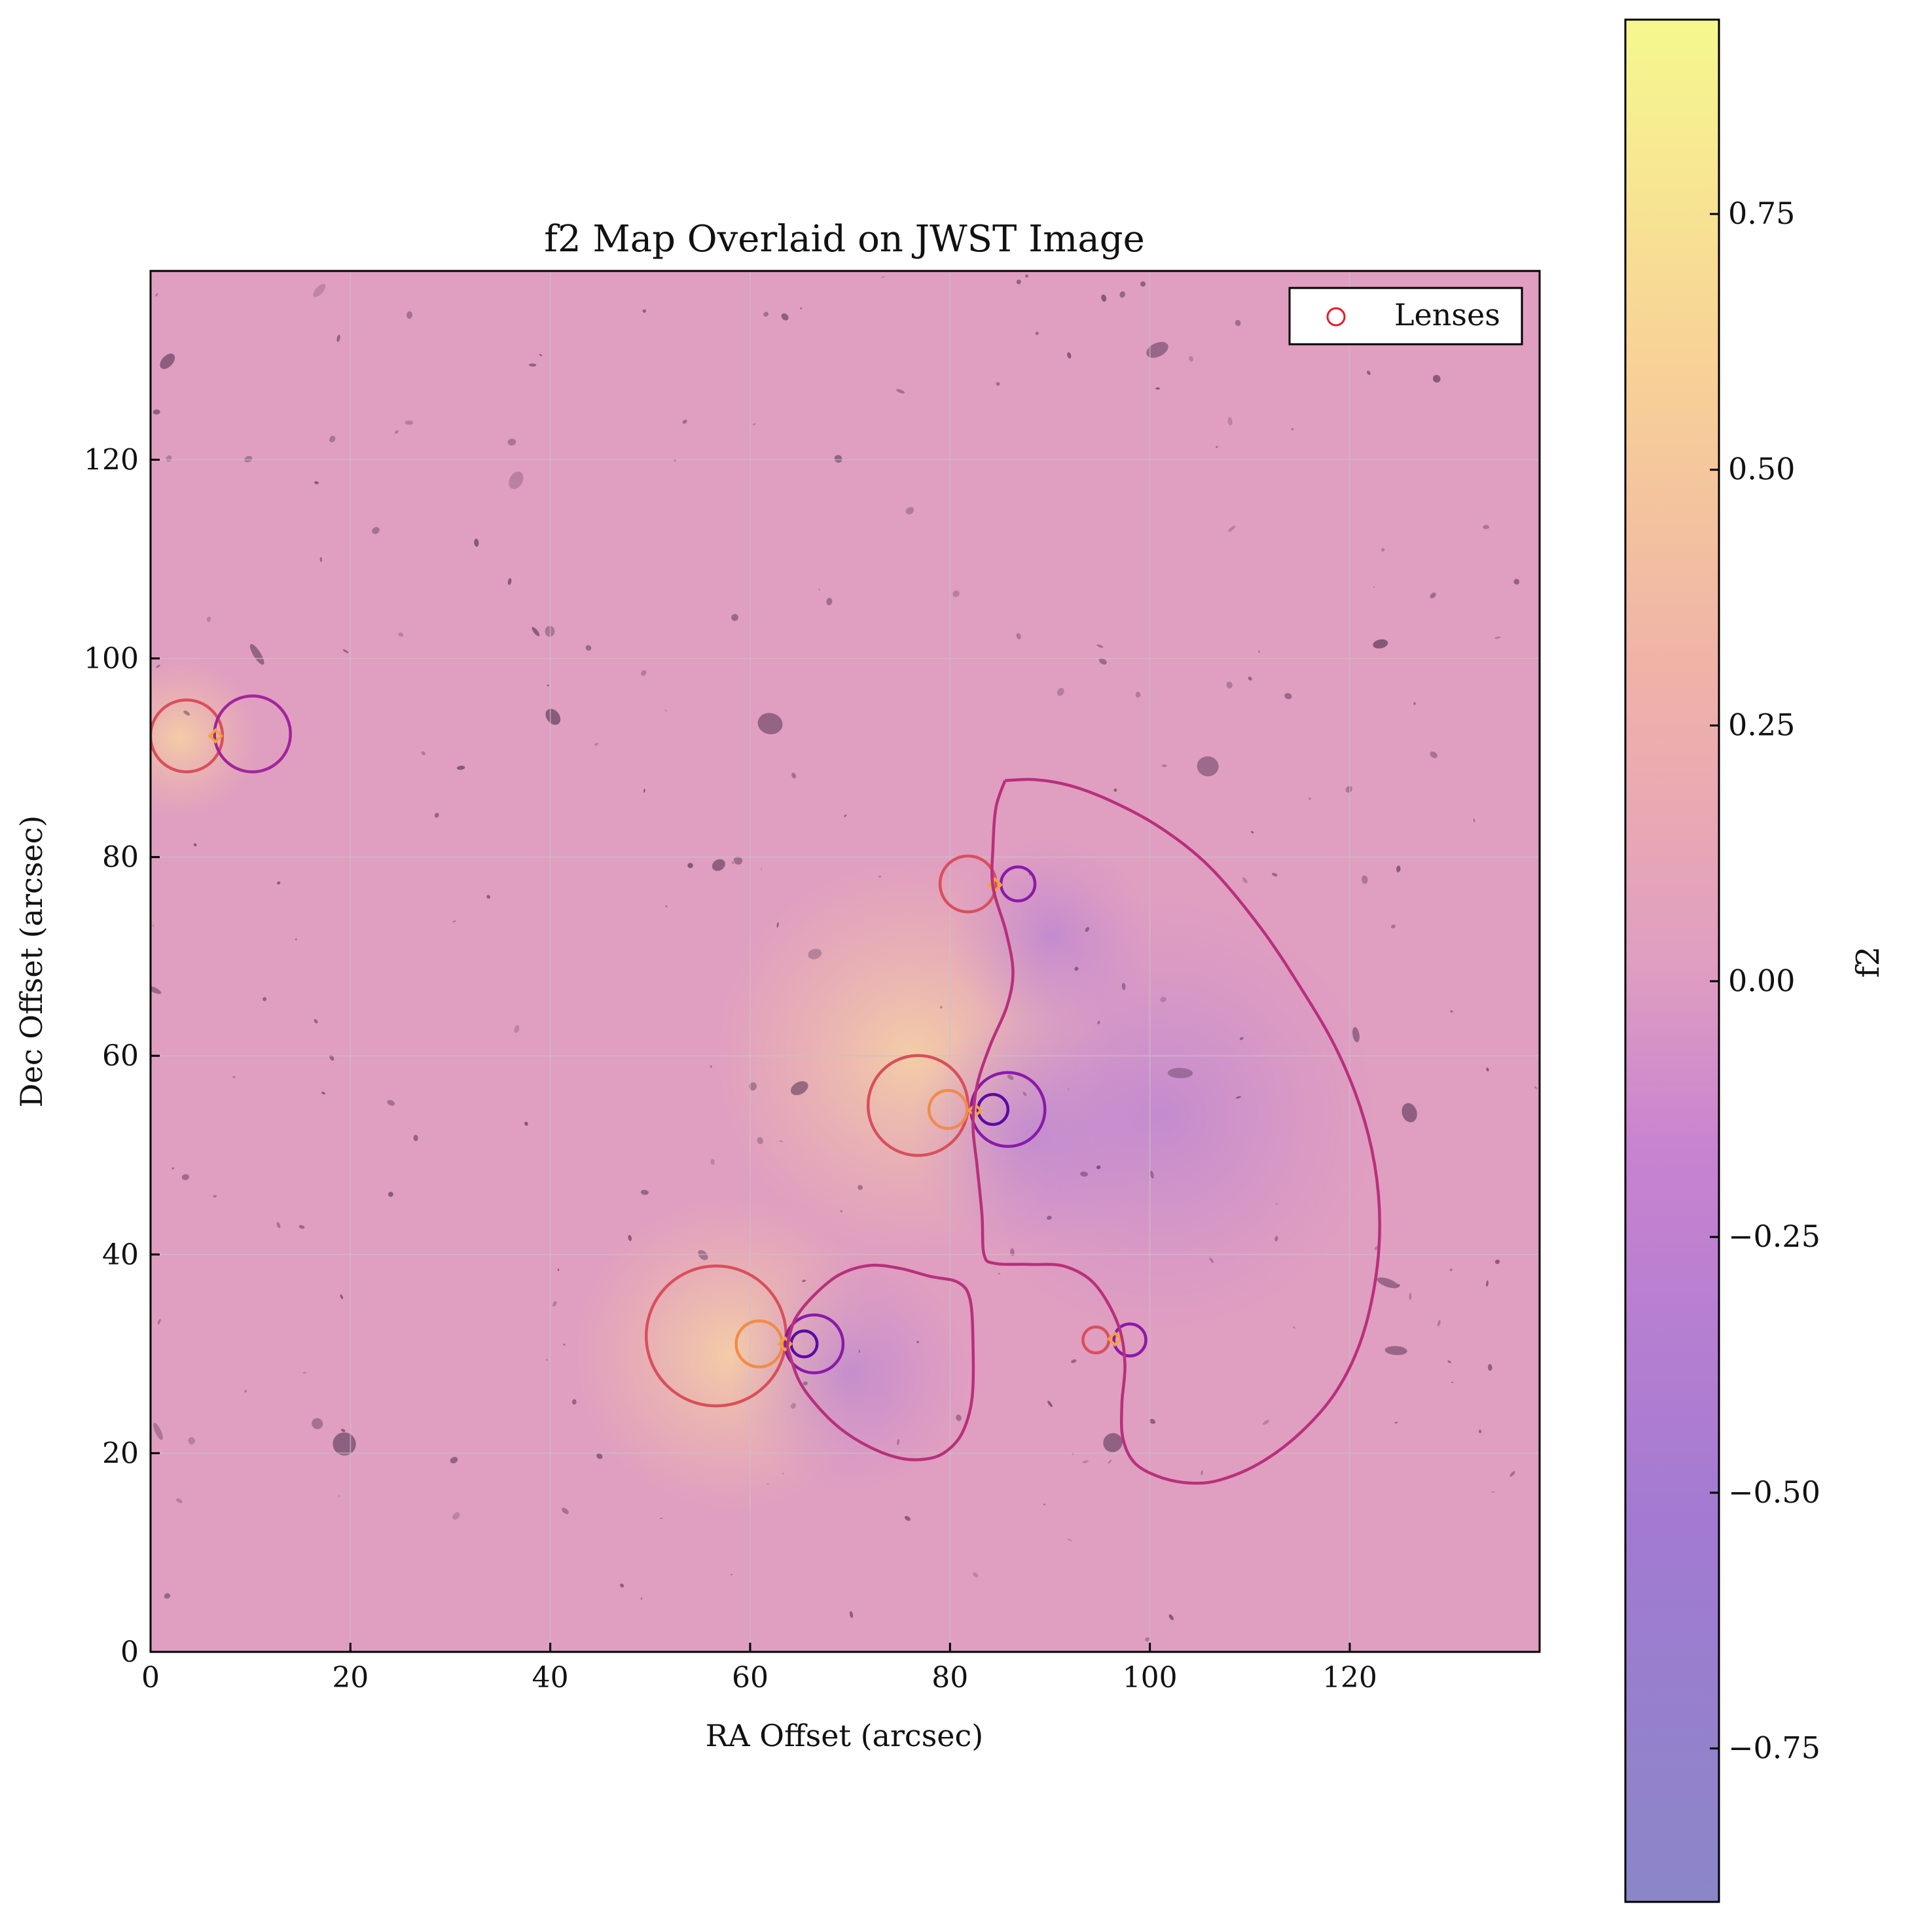 This screenshot has width=1916, height=1932. I want to click on colorbar-ticks: 0.75 0.50 0.25 0.00 −0.25 −0.50 −0.75, so click(1765, 981).